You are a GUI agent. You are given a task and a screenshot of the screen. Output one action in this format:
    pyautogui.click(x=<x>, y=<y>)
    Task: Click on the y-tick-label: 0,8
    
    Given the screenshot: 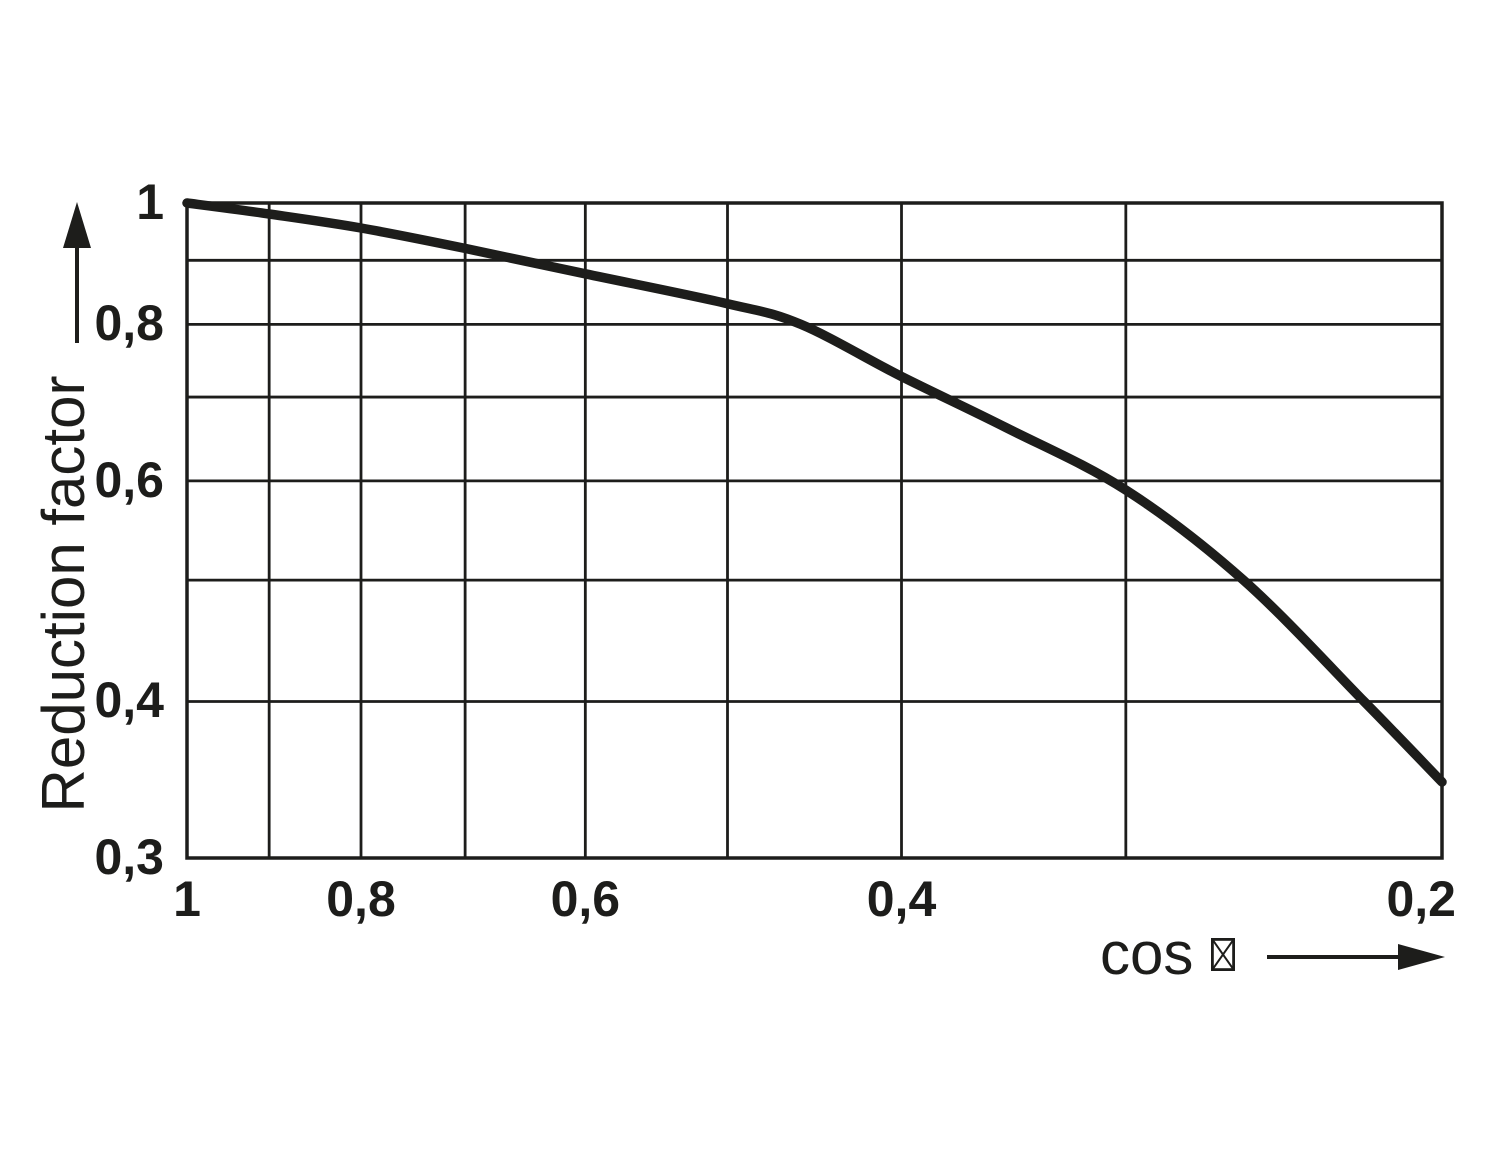 What is the action you would take?
    pyautogui.click(x=129, y=323)
    